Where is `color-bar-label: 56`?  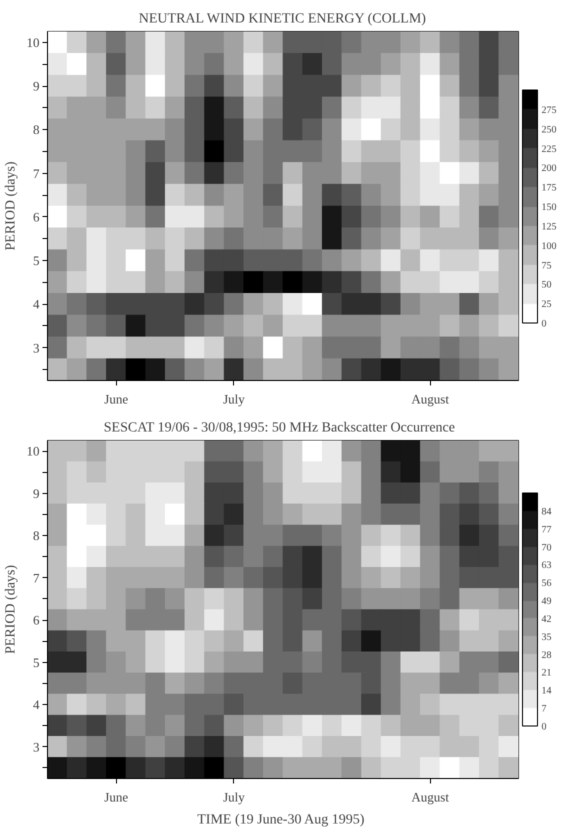 color-bar-label: 56 is located at coordinates (547, 584).